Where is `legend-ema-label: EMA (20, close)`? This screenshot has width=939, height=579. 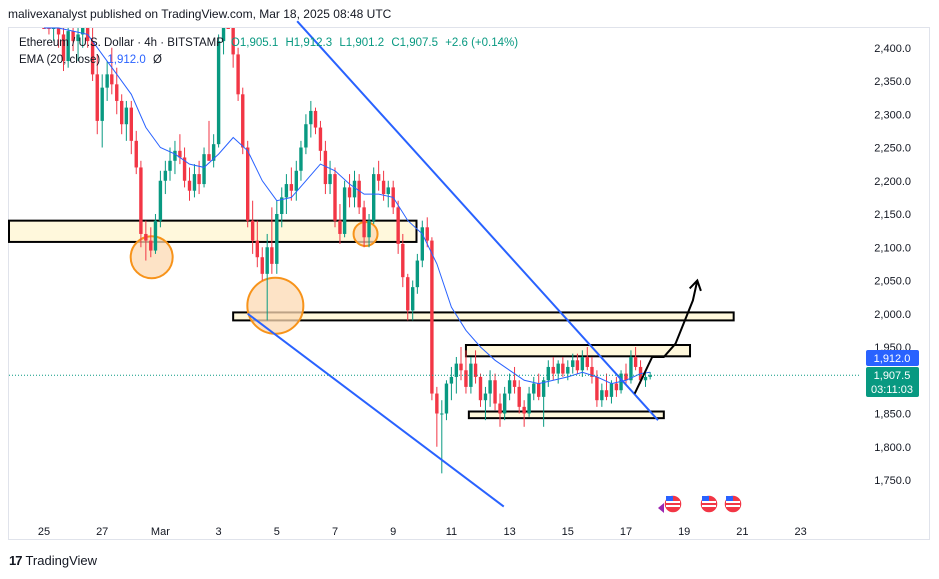 legend-ema-label: EMA (20, close) is located at coordinates (60, 60).